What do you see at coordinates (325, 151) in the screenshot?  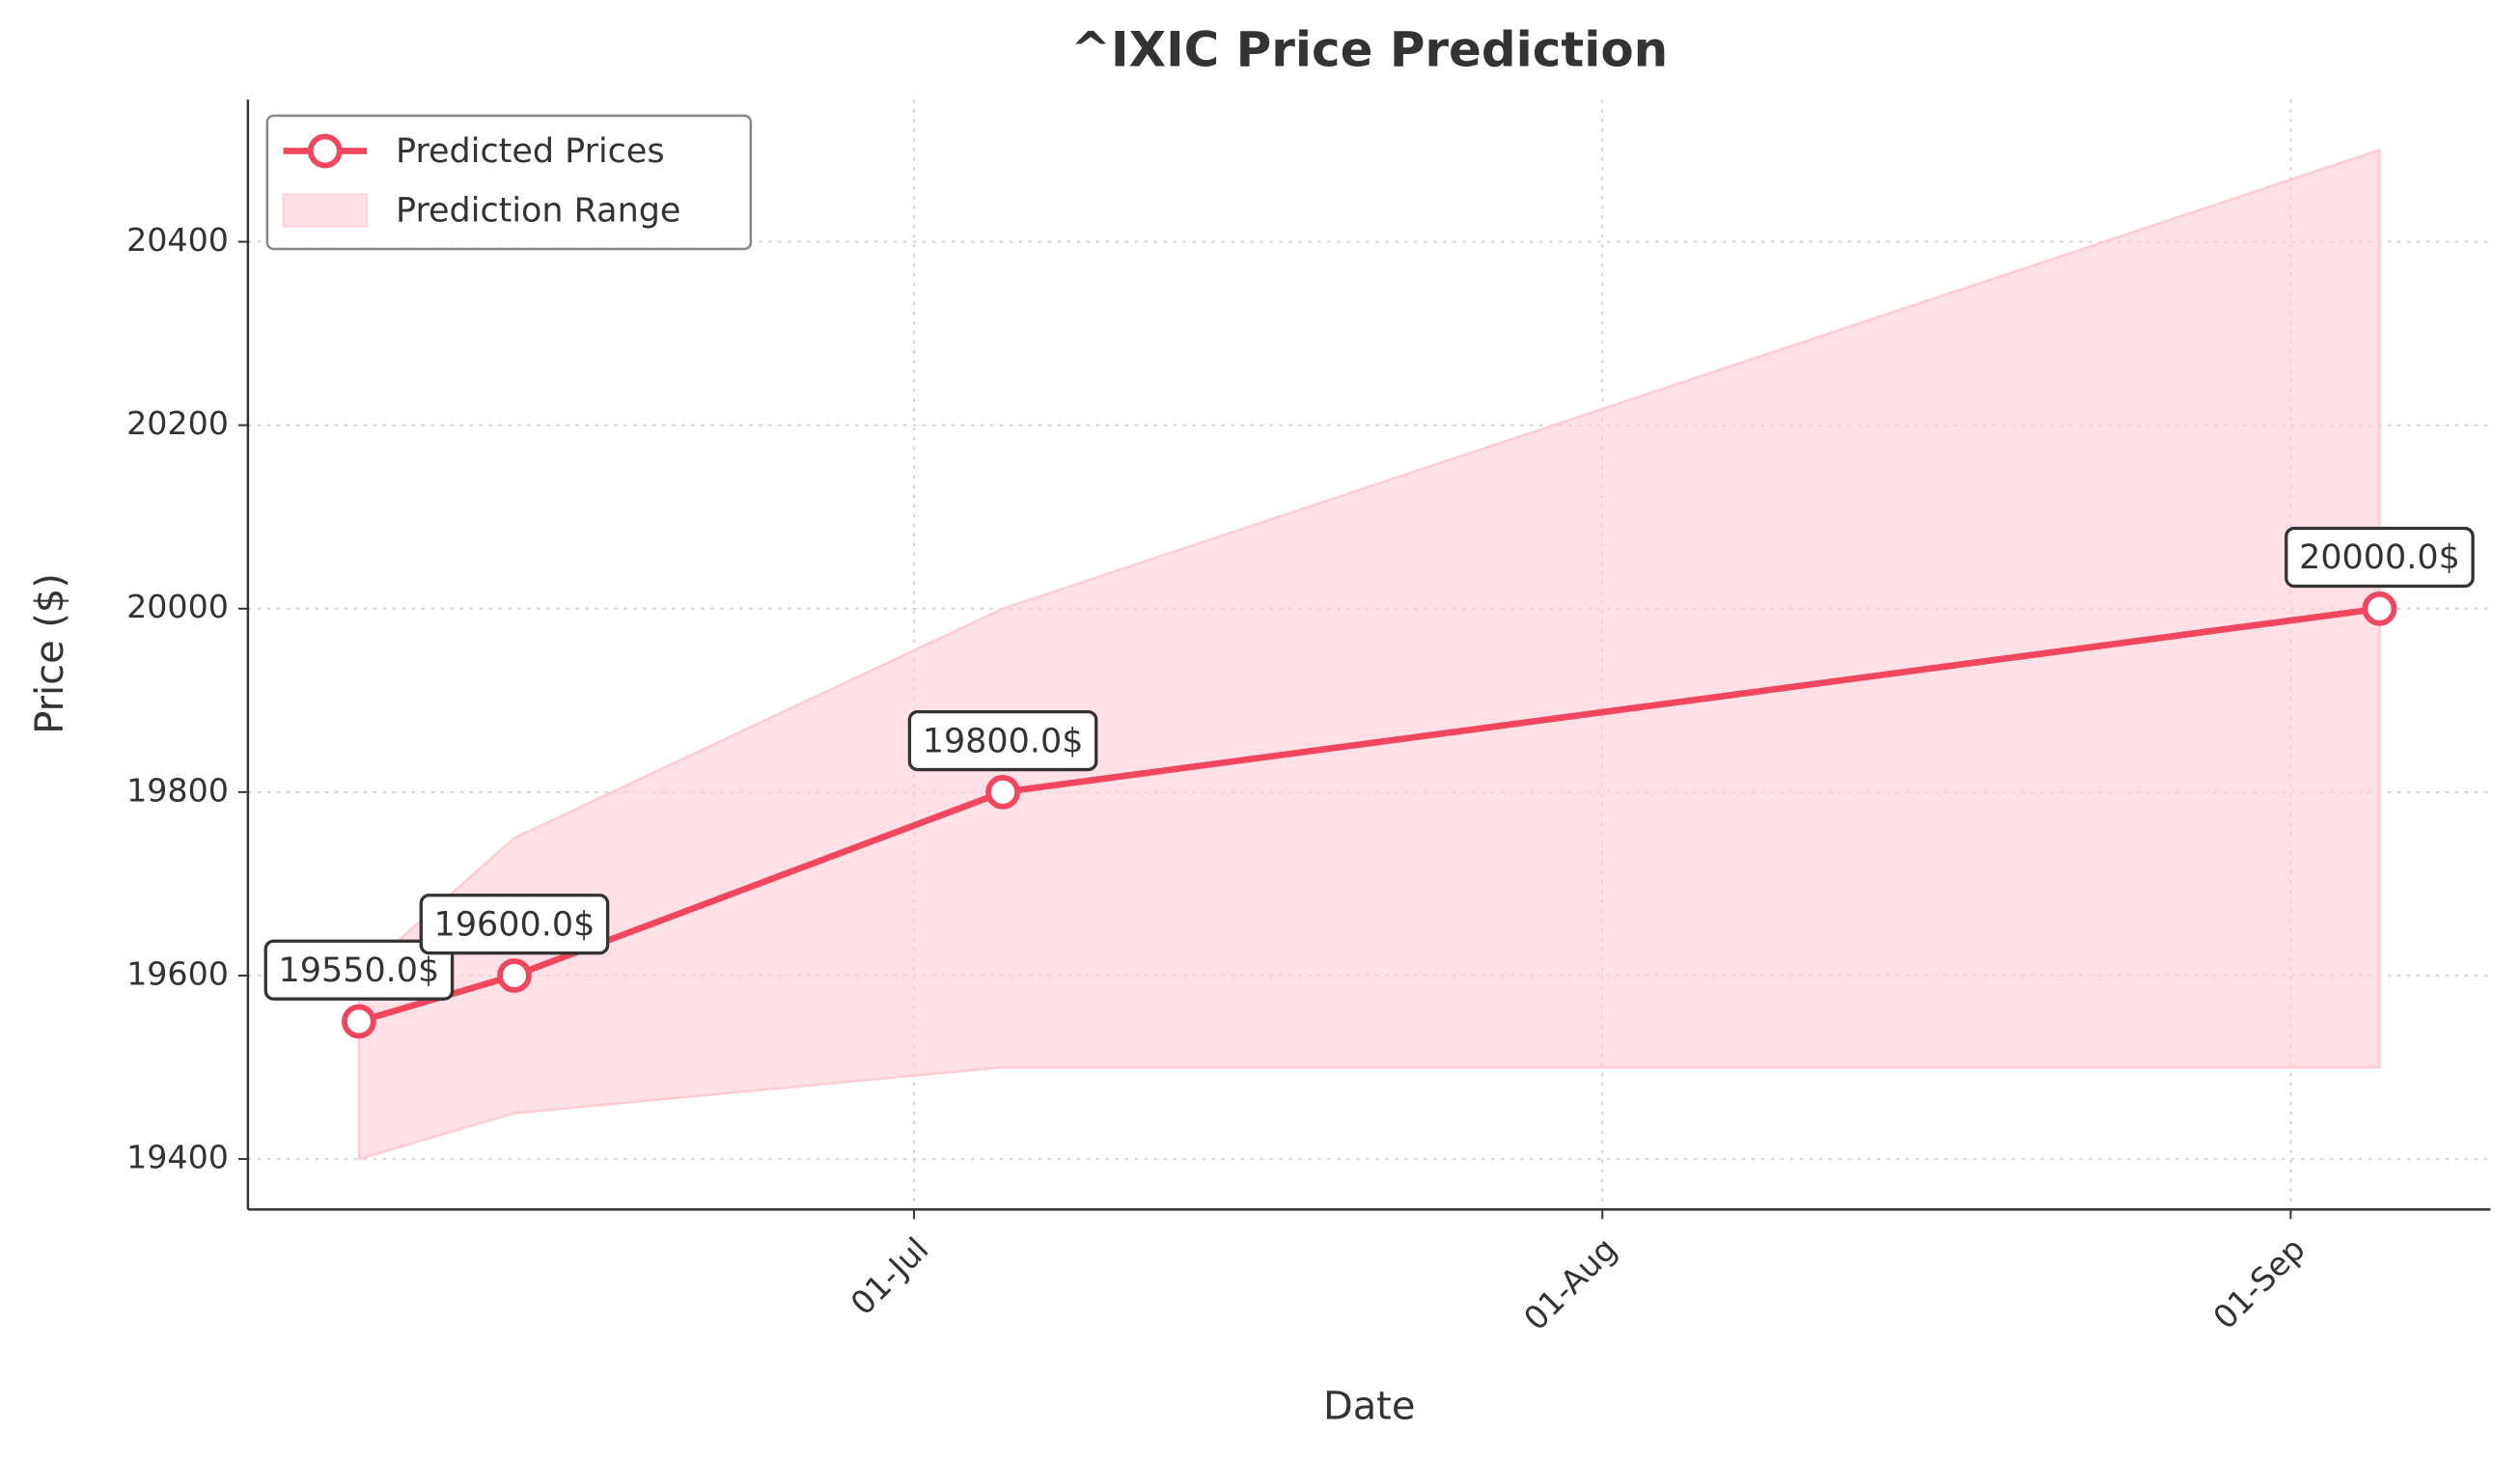 I see `legend-marker` at bounding box center [325, 151].